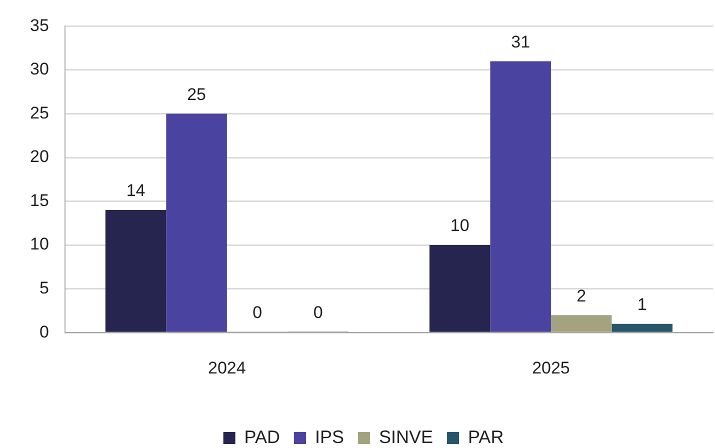  Describe the element at coordinates (486, 436) in the screenshot. I see `legend-label: PAR` at that location.